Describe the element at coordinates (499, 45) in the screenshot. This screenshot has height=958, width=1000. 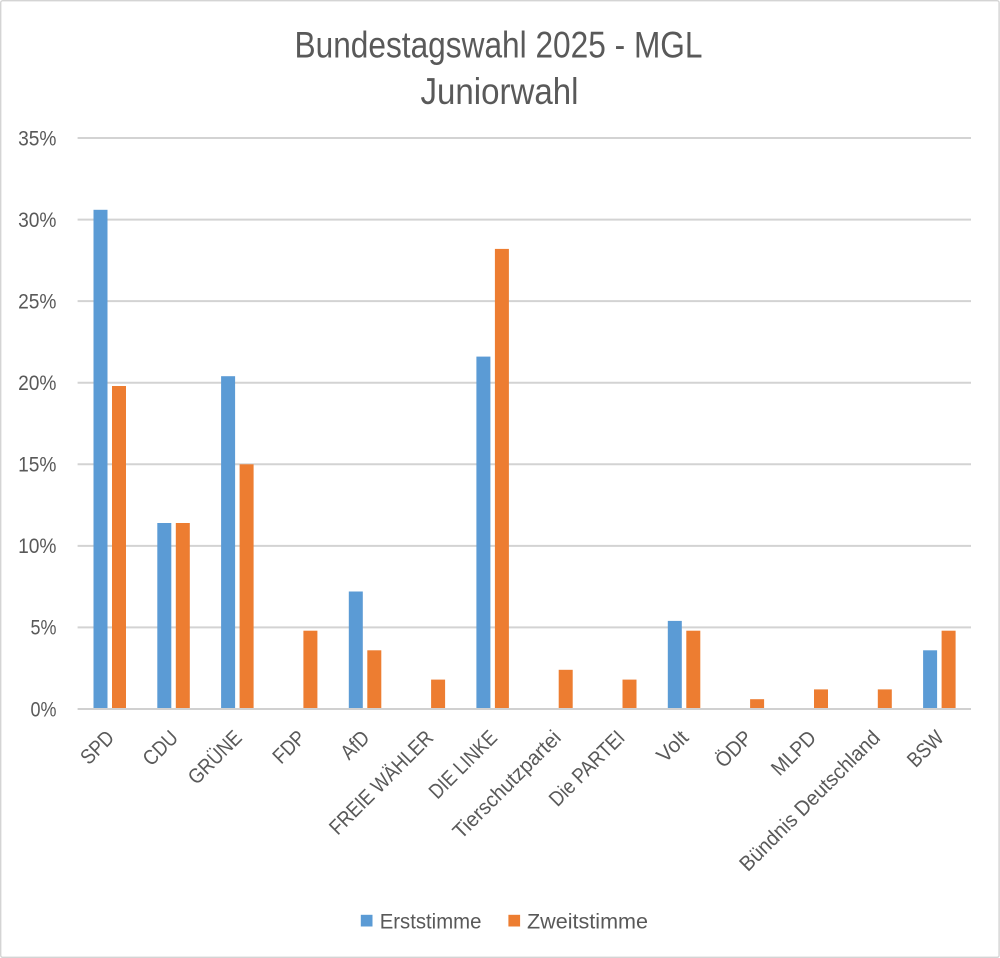
I see `svg-text: Bundestagswahl 2025 - MGL` at that location.